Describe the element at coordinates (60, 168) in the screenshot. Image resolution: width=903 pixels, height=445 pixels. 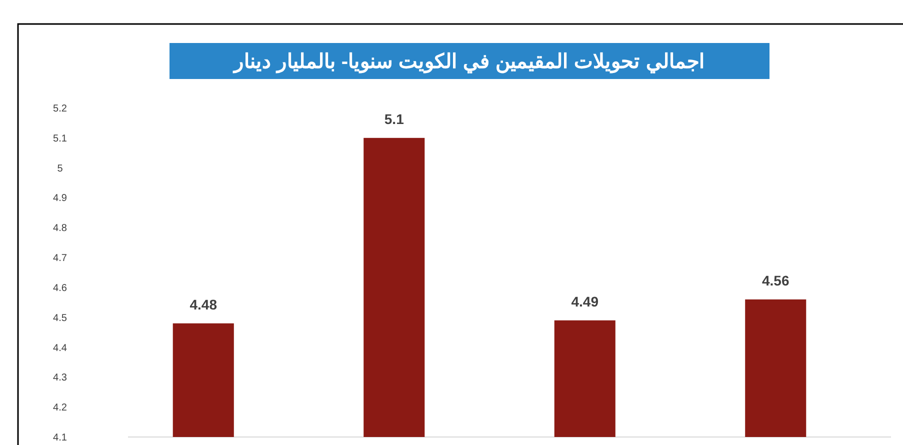
I see `y-tick-label: 5` at that location.